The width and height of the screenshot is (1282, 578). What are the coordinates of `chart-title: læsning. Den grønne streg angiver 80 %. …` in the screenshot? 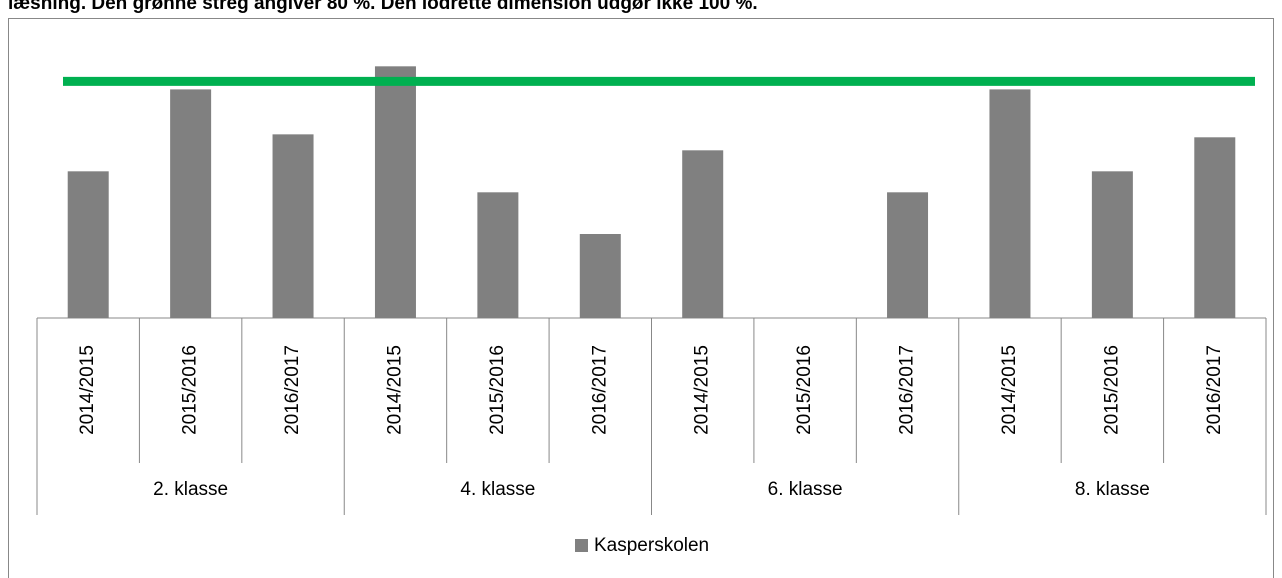 It's located at (383, 7).